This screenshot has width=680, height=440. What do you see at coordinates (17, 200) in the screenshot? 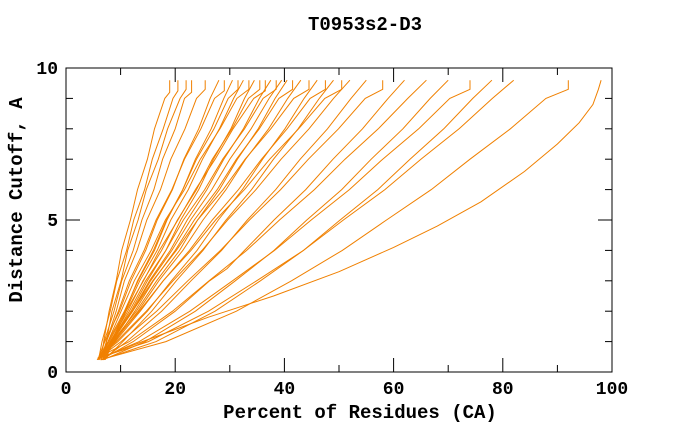
I see `y-axis-label: Distance Cutoff, A` at bounding box center [17, 200].